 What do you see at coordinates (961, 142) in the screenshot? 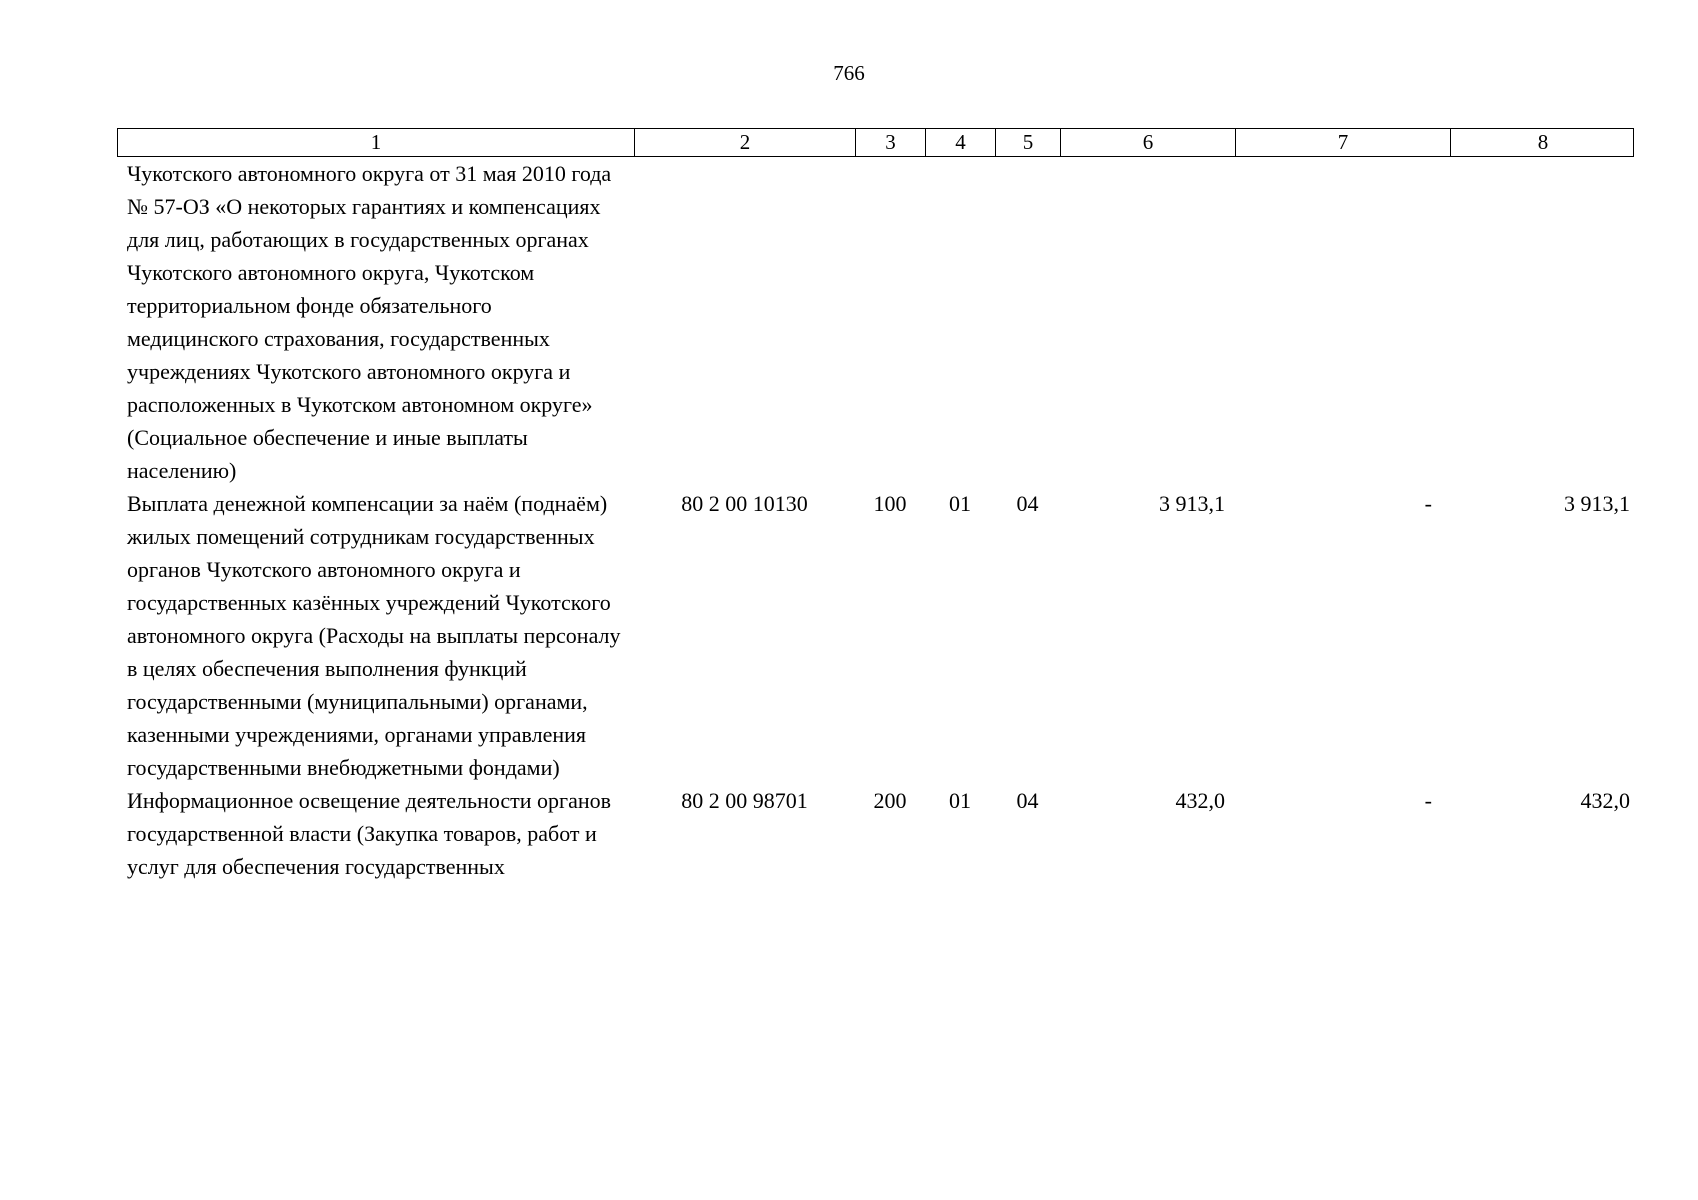
I see `header-cell-col4: 4` at bounding box center [961, 142].